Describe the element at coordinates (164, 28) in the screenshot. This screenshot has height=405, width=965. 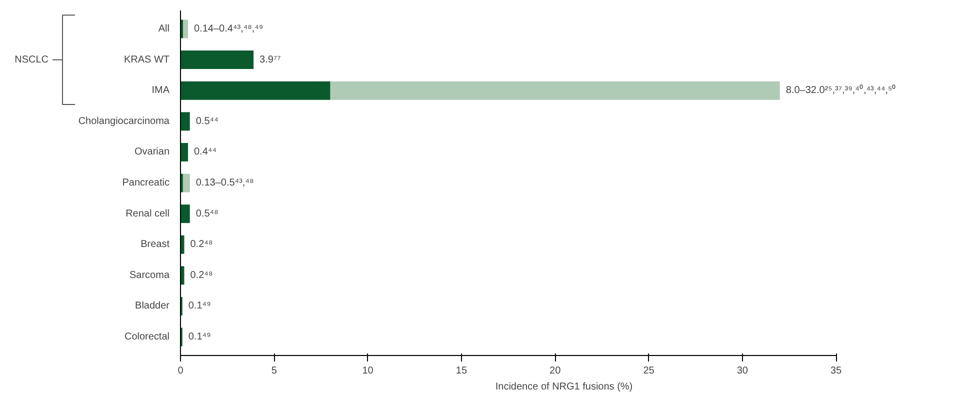
I see `y-tick-label: All` at that location.